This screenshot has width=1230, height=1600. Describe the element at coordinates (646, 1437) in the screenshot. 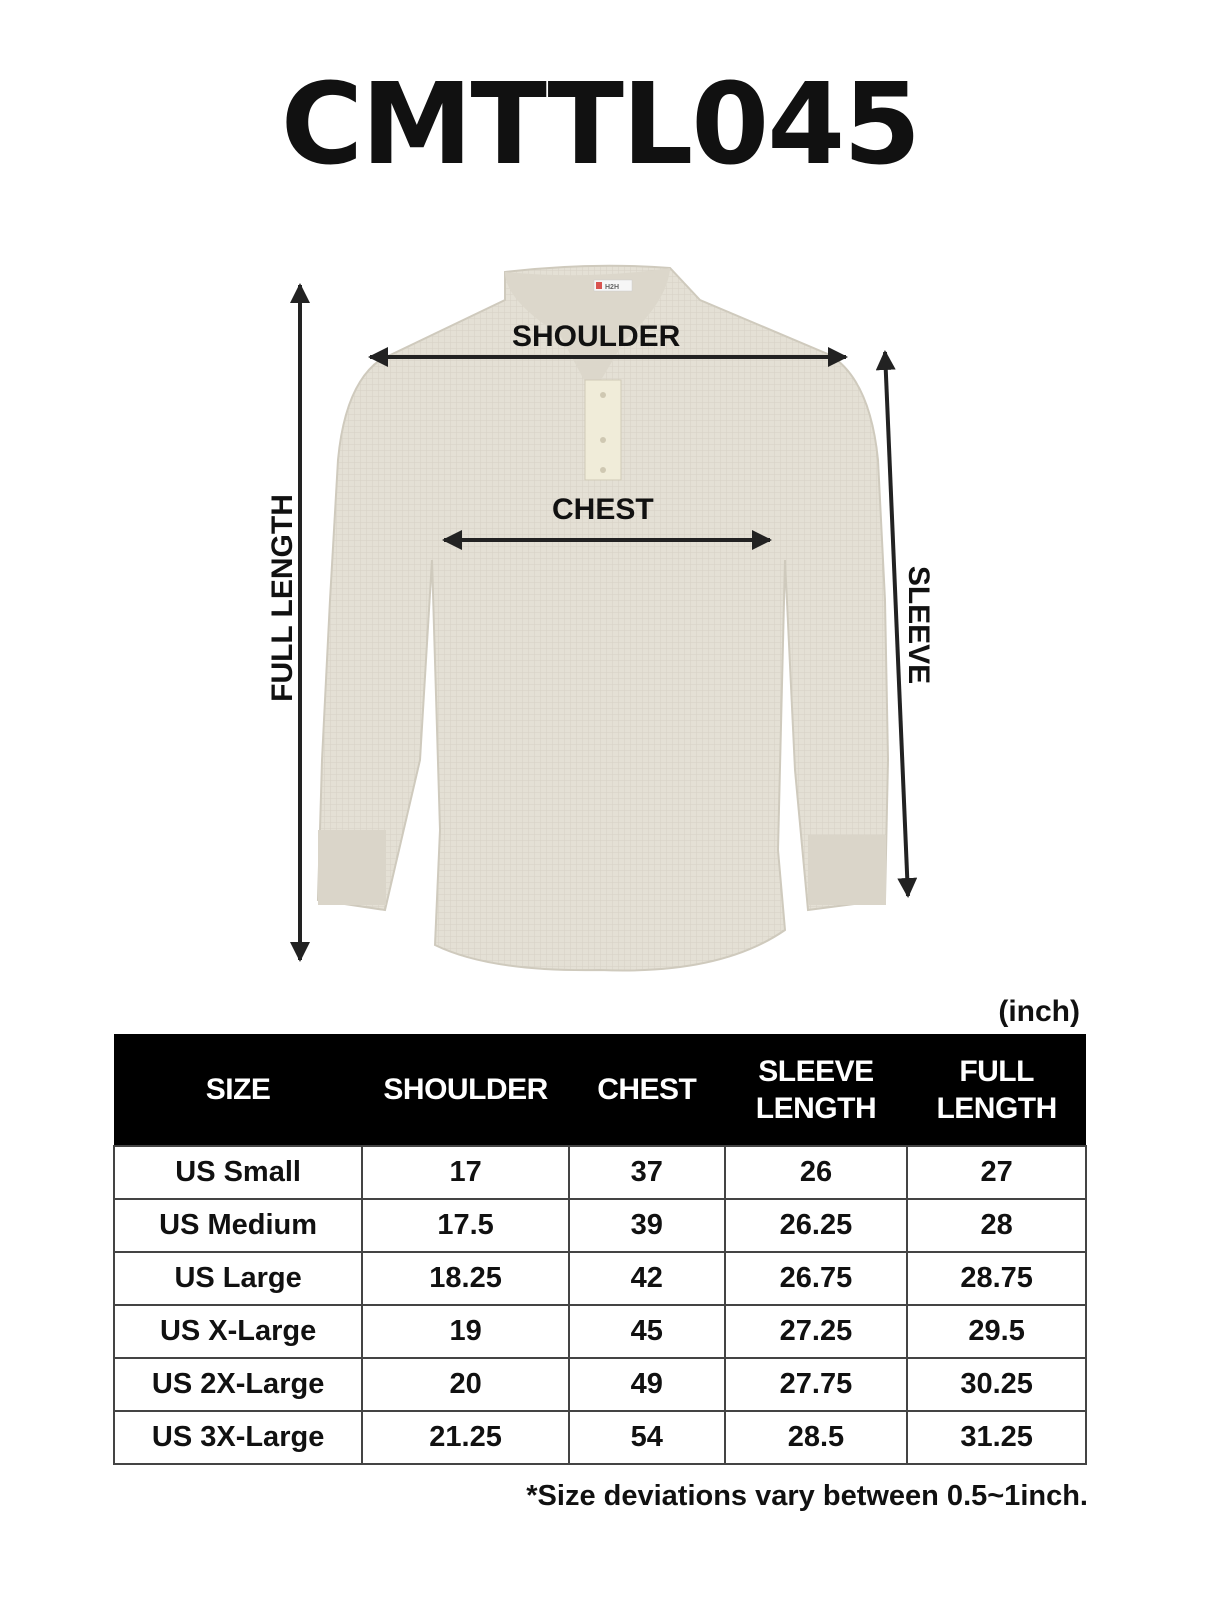

I see `measurement-cell: 54` at that location.